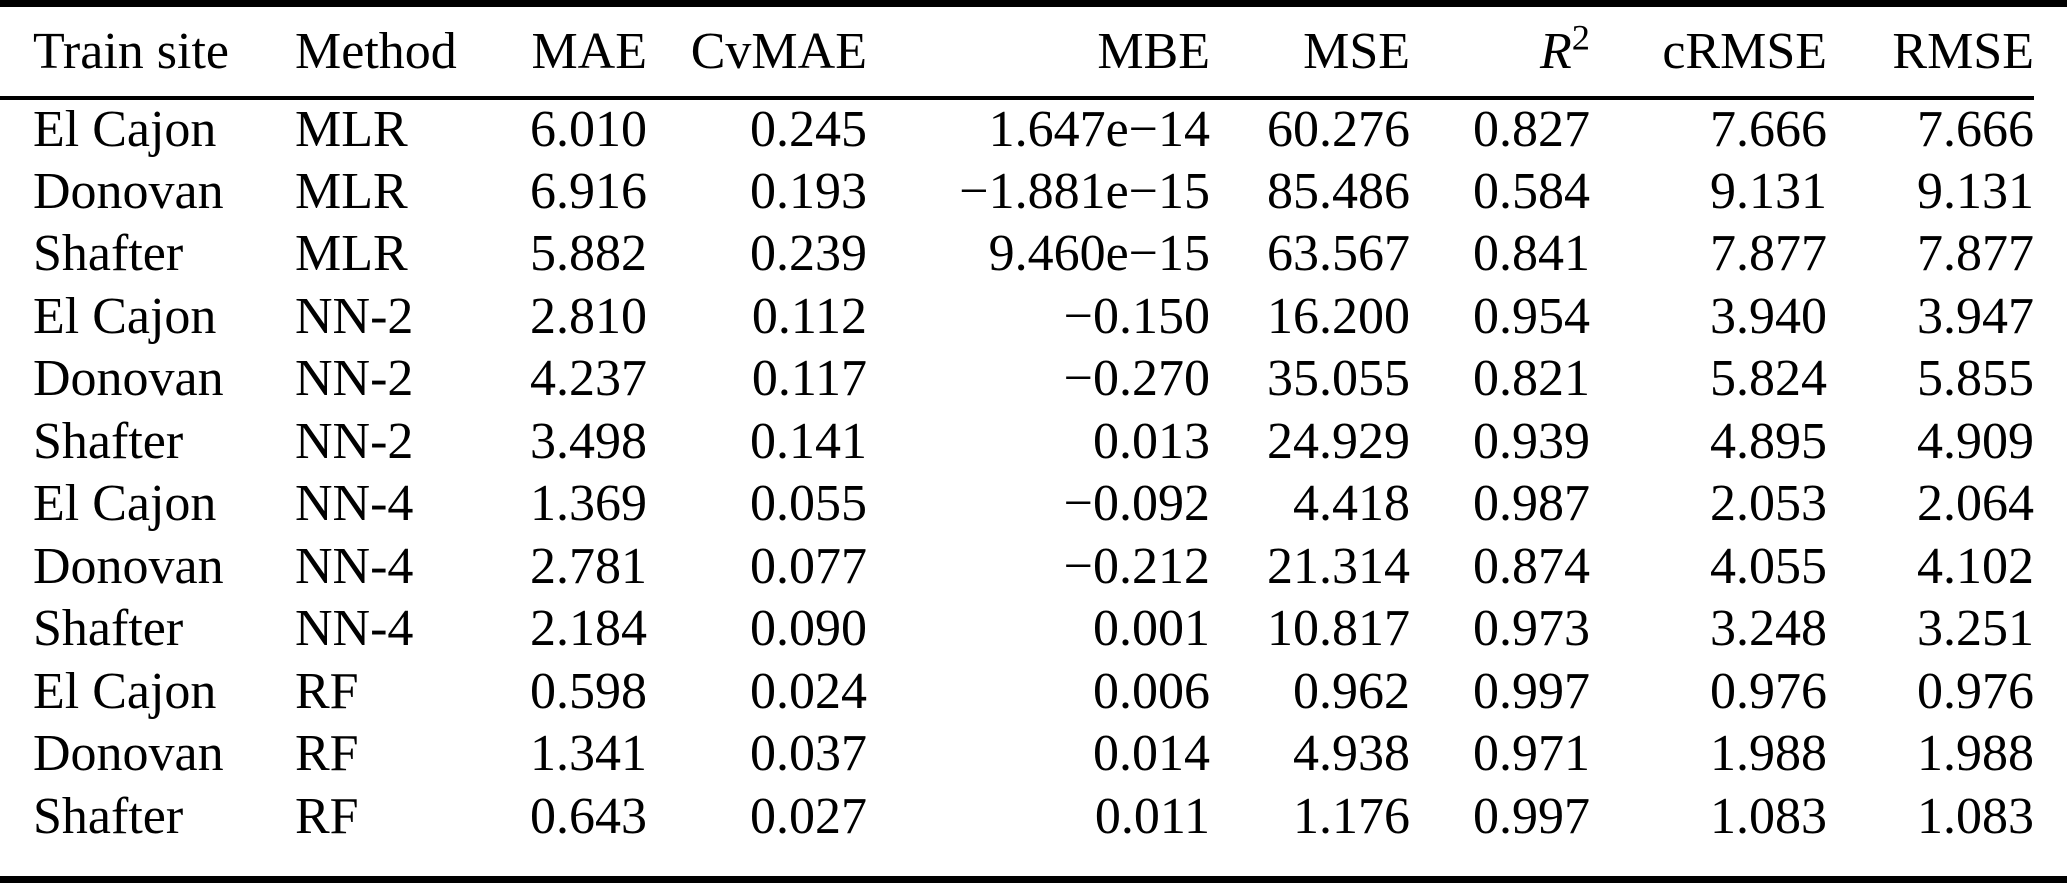  What do you see at coordinates (1531, 130) in the screenshot?
I see `table-cell: 0.827` at bounding box center [1531, 130].